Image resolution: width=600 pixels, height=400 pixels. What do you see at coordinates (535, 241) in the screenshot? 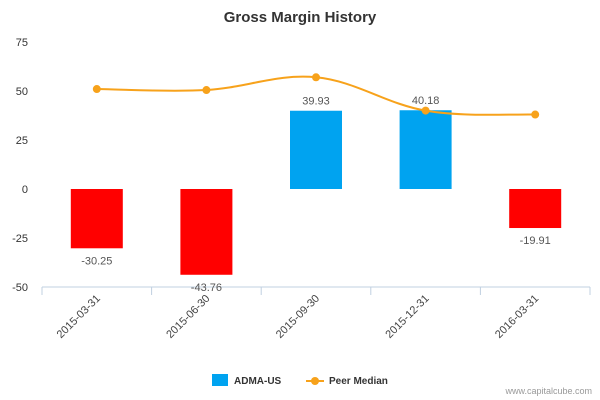
I see `bar-value-label: -19.91` at bounding box center [535, 241].